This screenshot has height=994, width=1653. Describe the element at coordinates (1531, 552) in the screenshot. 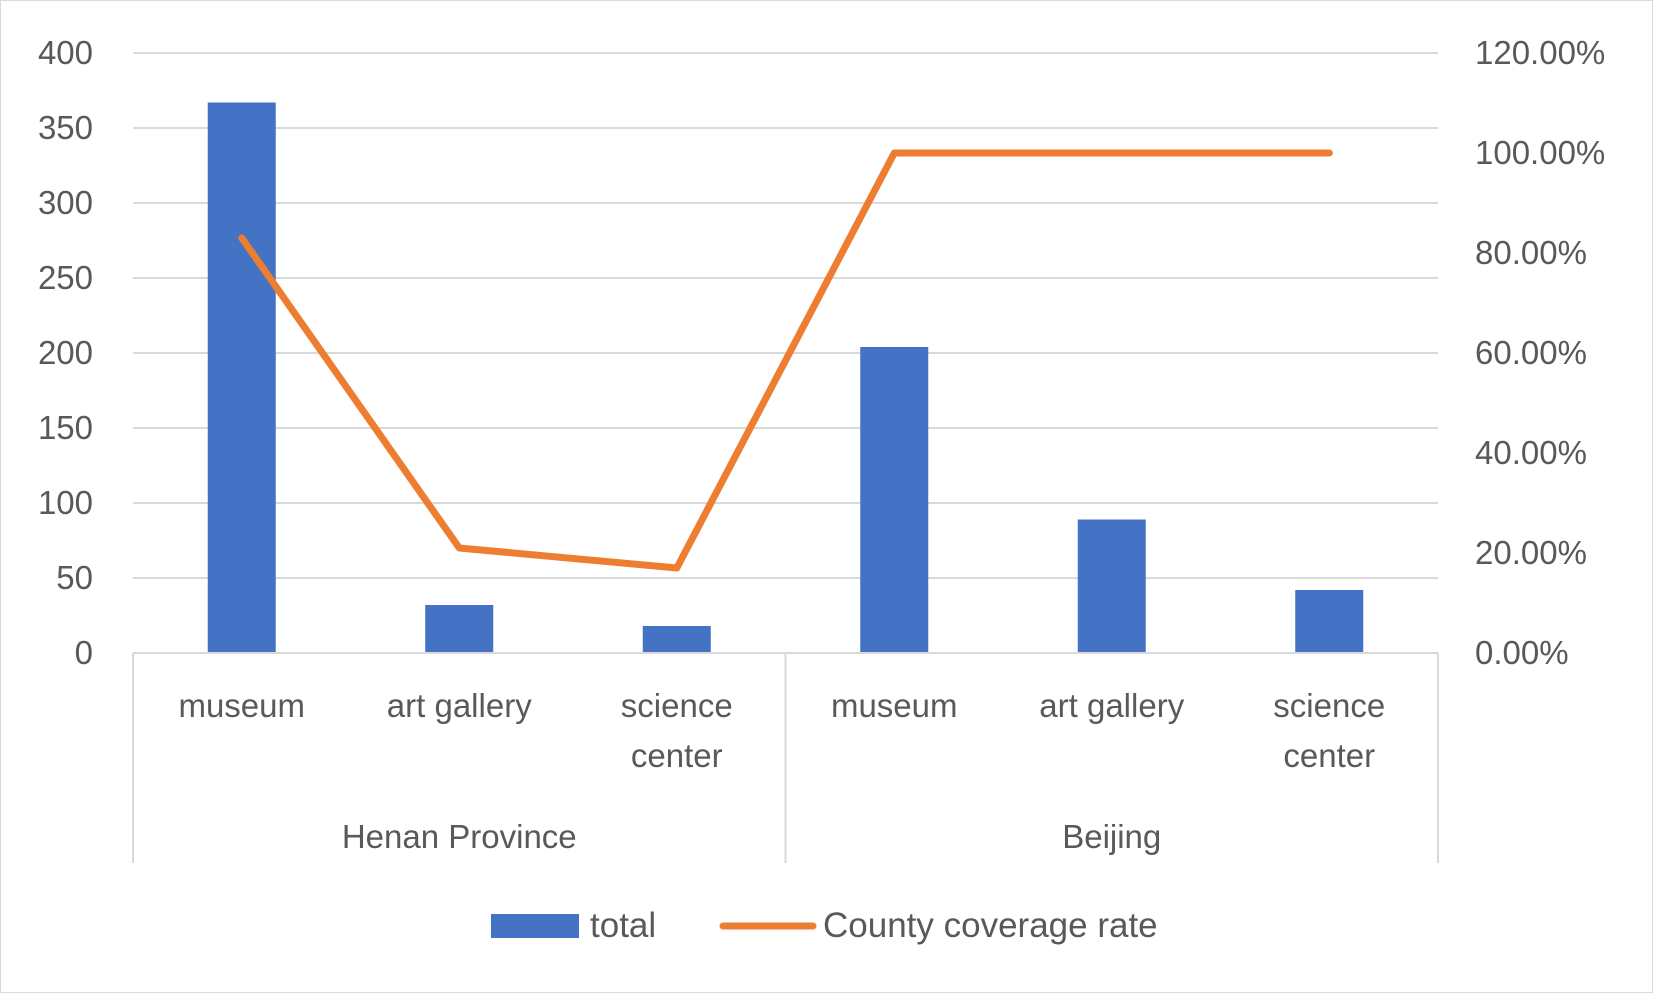

I see `y-right-tick-label: 20.00%` at that location.